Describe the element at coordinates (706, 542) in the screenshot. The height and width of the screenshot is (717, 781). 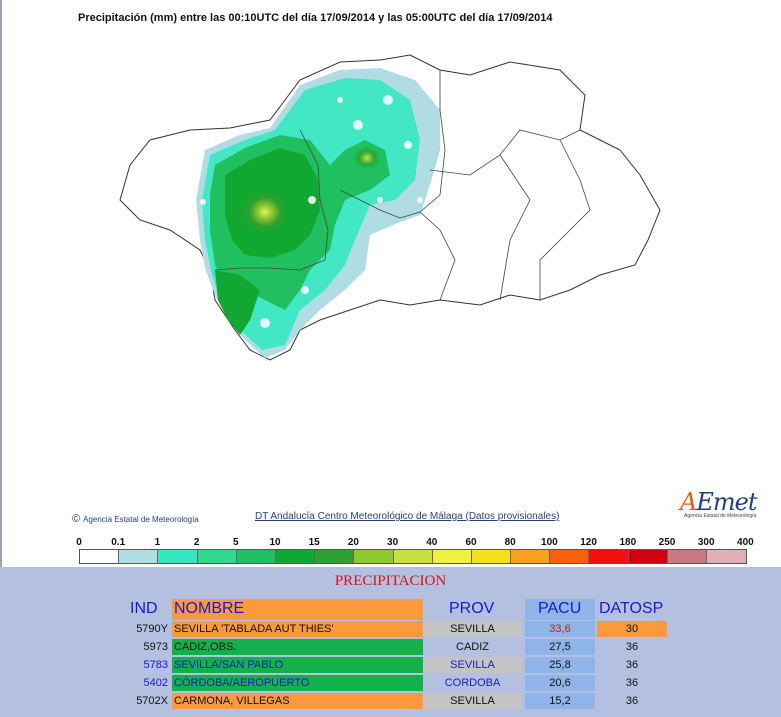
I see `legend-tick: 300` at that location.